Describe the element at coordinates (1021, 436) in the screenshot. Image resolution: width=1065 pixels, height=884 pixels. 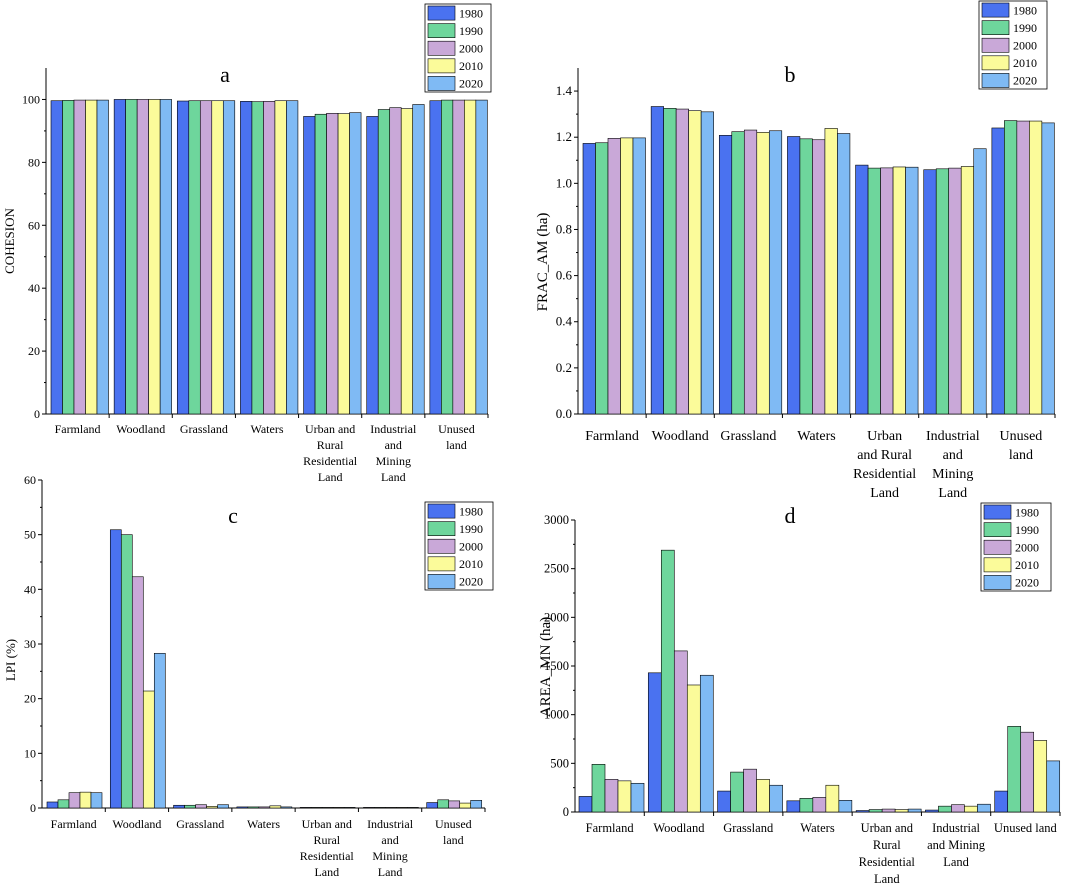
I see `x-tick-label: Unused` at that location.